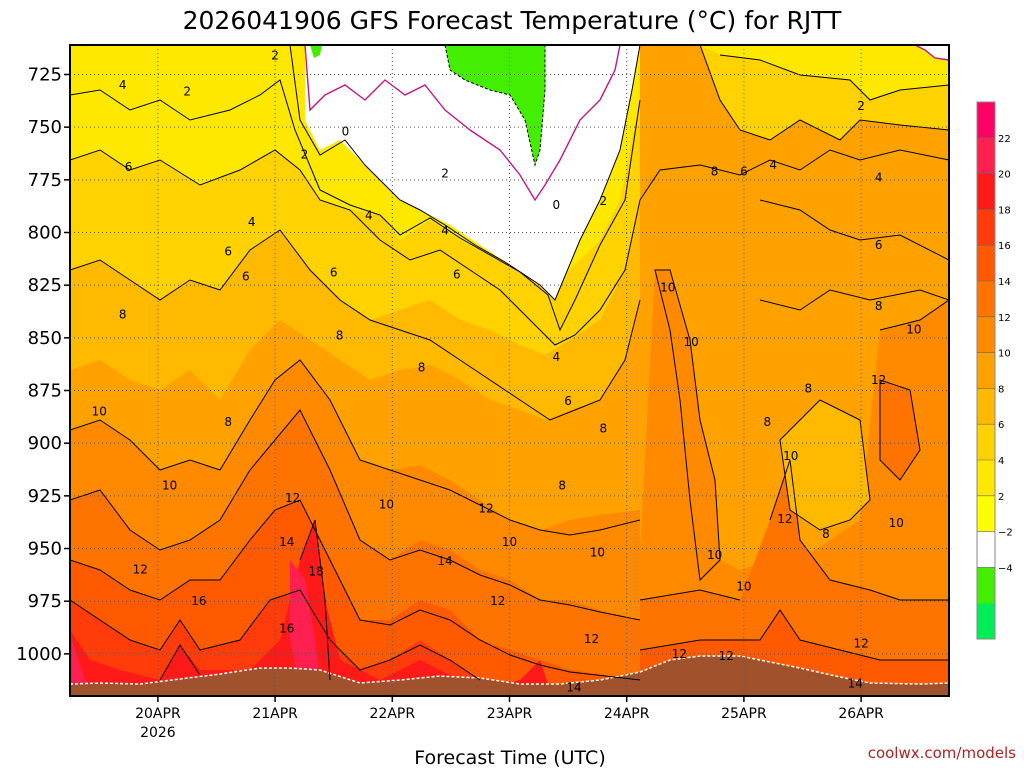 The image size is (1024, 768). I want to click on y-tick-label-9: 950, so click(45, 549).